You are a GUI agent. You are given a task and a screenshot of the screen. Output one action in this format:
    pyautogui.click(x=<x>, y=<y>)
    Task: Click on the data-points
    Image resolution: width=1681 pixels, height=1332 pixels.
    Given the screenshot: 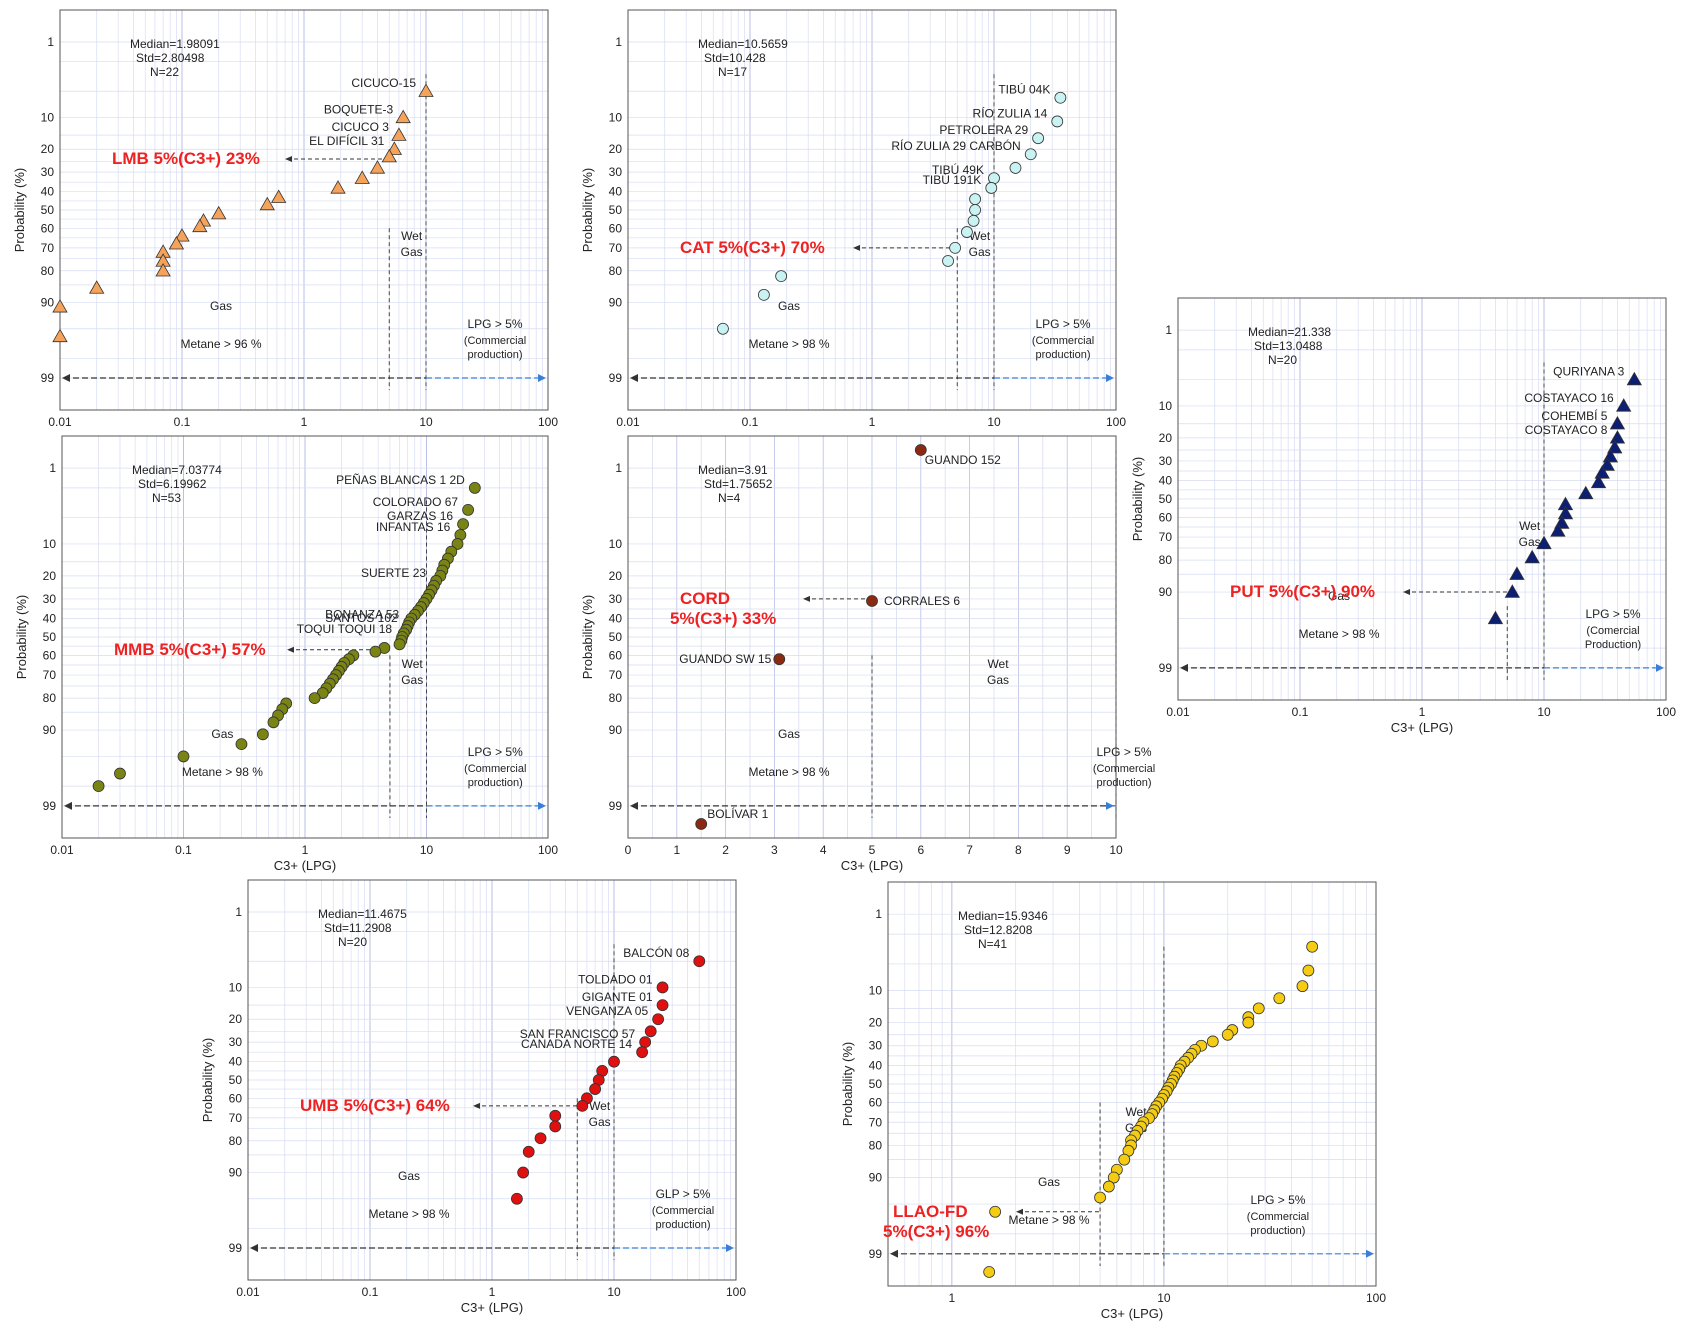 What is the action you would take?
    pyautogui.click(x=811, y=637)
    